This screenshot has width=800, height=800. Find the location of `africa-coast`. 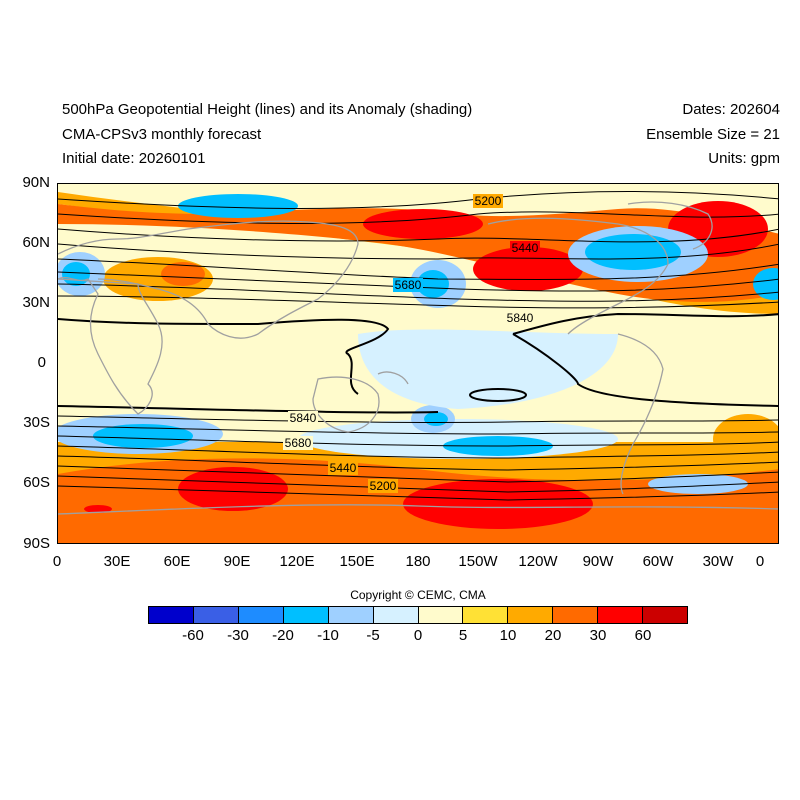

africa-coast is located at coordinates (110, 345).